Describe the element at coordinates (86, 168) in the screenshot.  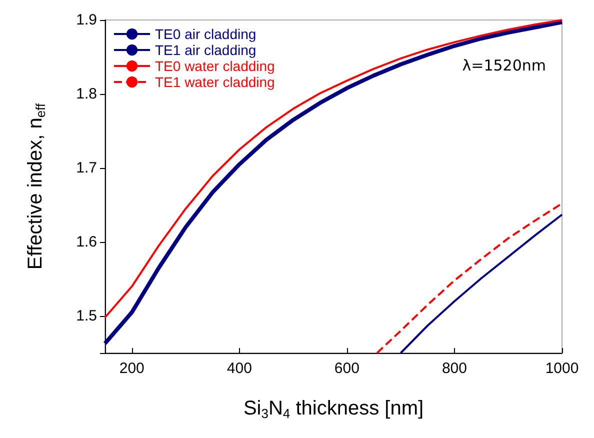
I see `y-tick-label: 1.7` at that location.